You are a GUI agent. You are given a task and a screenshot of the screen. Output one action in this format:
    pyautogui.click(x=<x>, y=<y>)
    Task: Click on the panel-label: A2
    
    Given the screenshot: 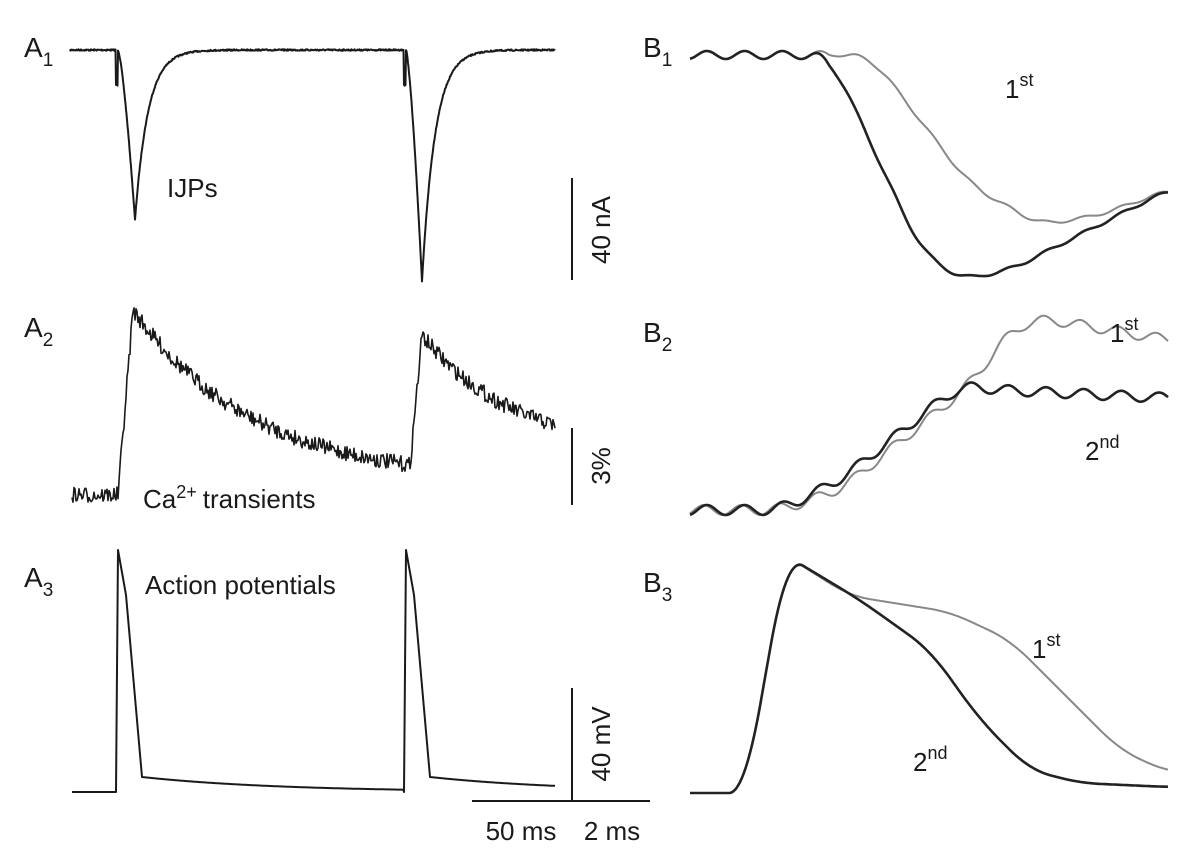 What is the action you would take?
    pyautogui.click(x=38, y=331)
    